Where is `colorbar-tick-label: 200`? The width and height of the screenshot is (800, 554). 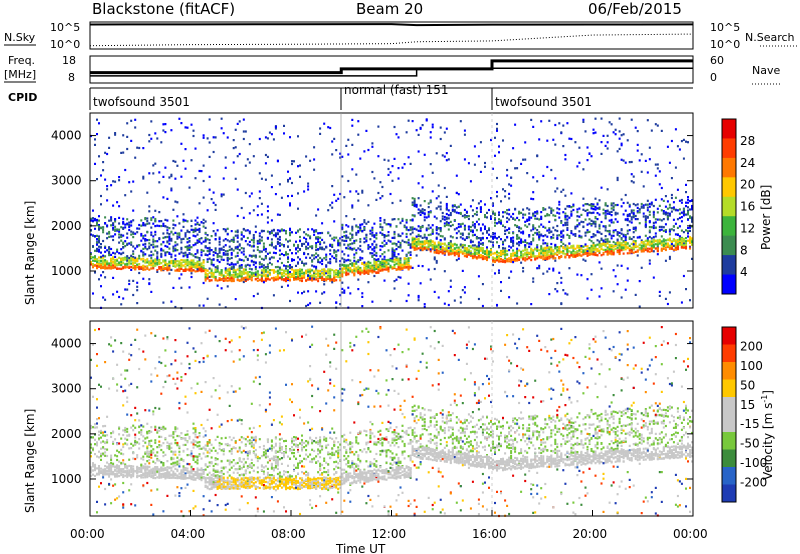 colorbar-tick-label: 200 is located at coordinates (751, 346).